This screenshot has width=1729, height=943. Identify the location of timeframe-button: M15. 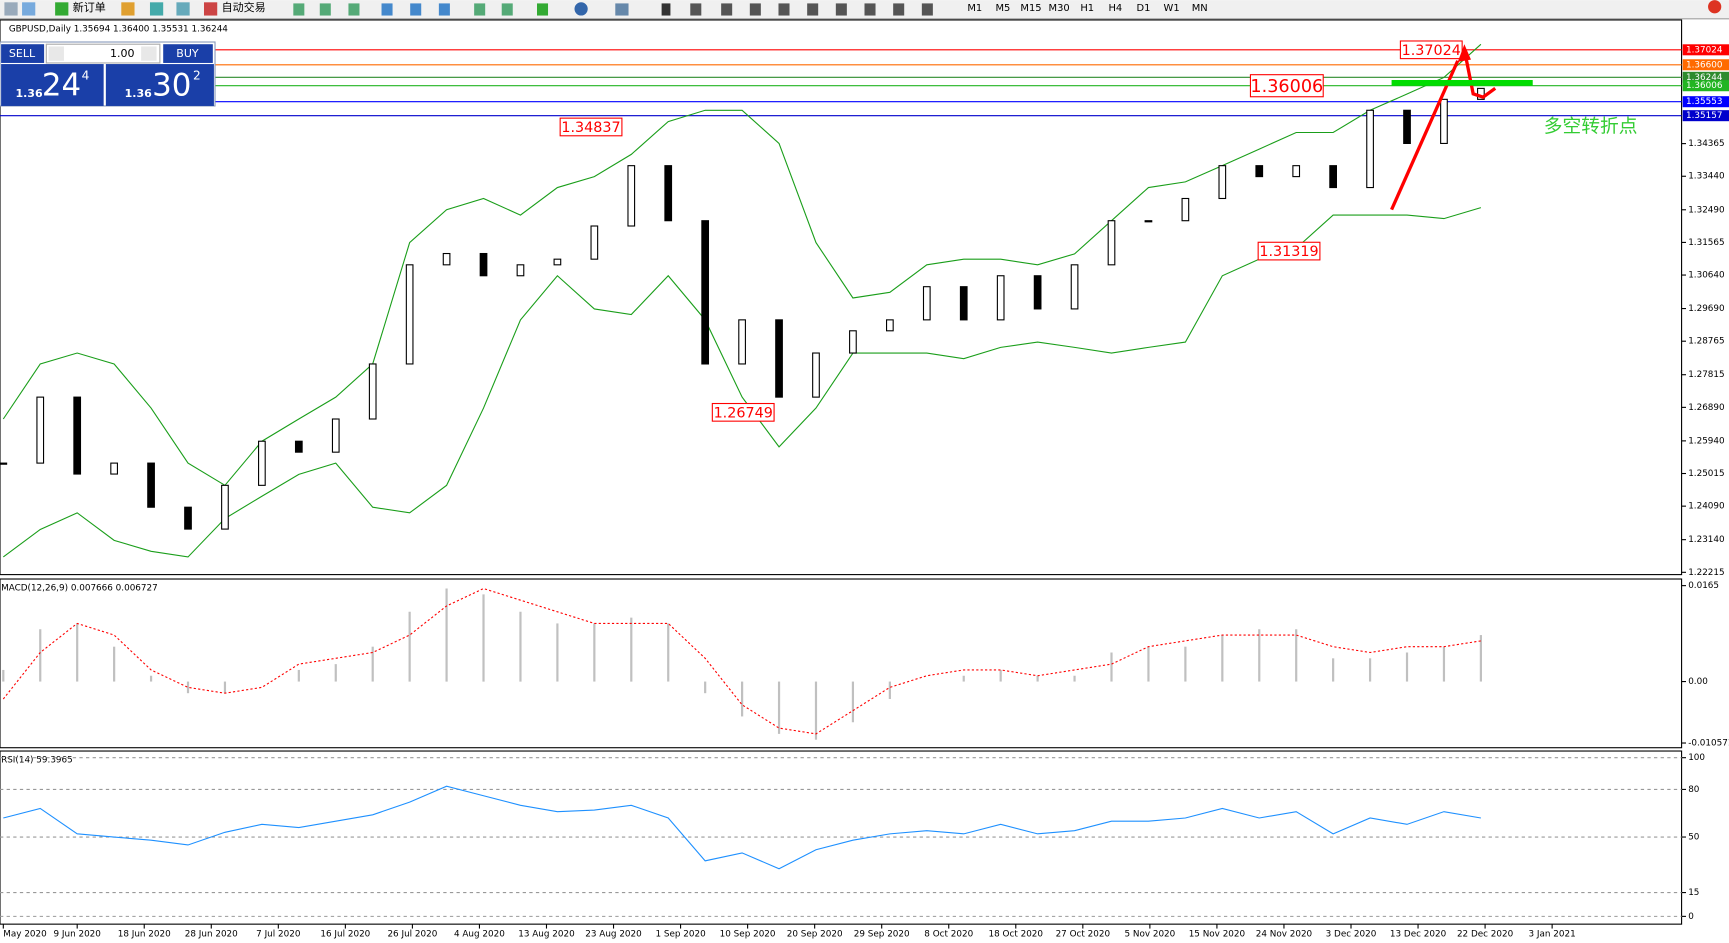
(1030, 8).